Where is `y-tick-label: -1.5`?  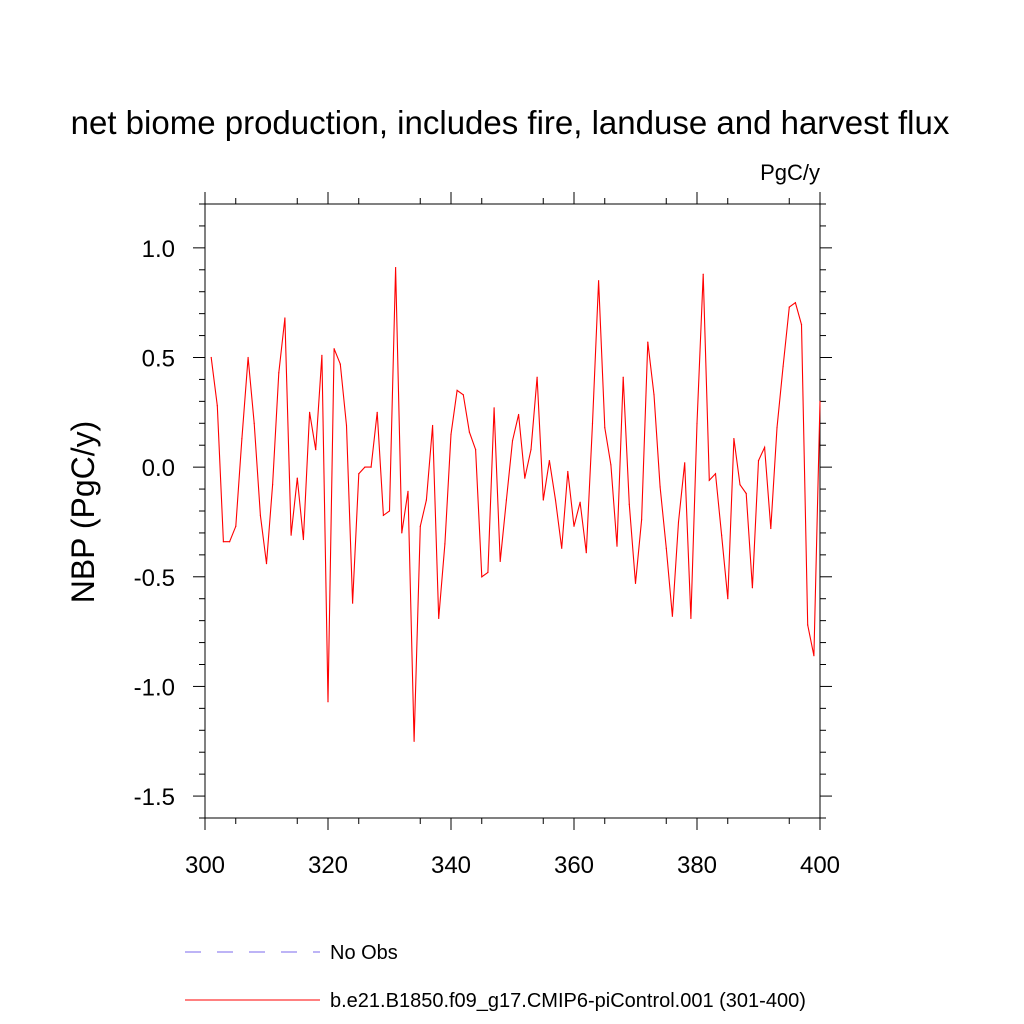
y-tick-label: -1.5 is located at coordinates (154, 797).